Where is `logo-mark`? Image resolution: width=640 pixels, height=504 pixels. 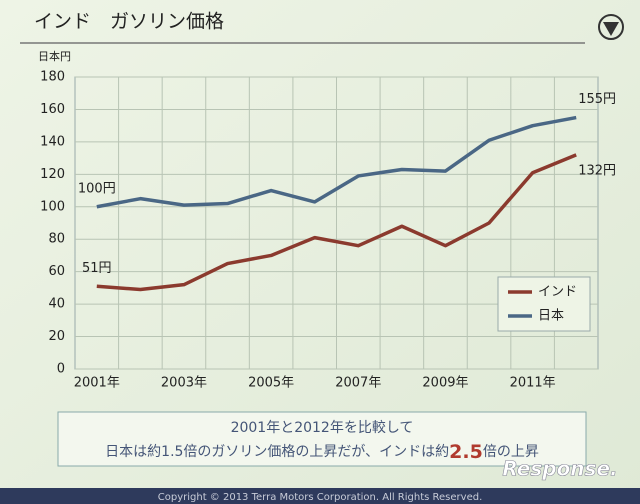 logo-mark is located at coordinates (611, 29).